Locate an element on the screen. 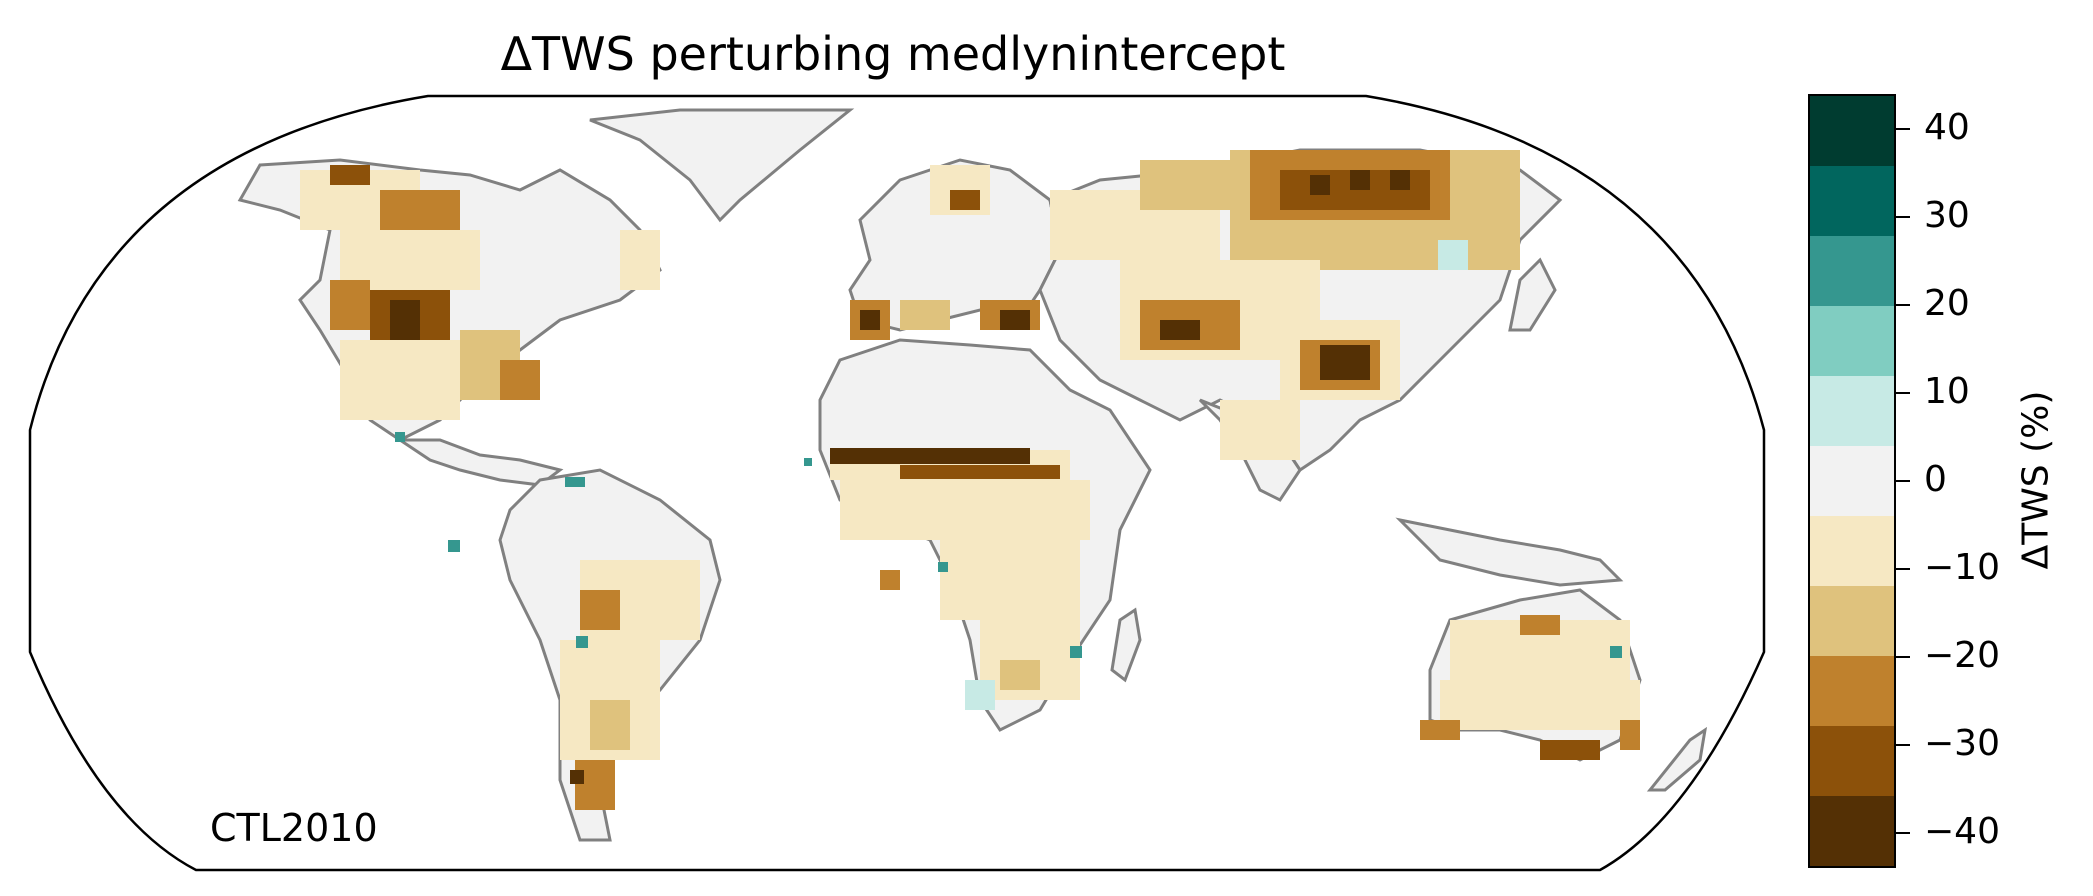 This screenshot has height=896, width=2093. colorbar-tick-label: −30 is located at coordinates (1962, 743).